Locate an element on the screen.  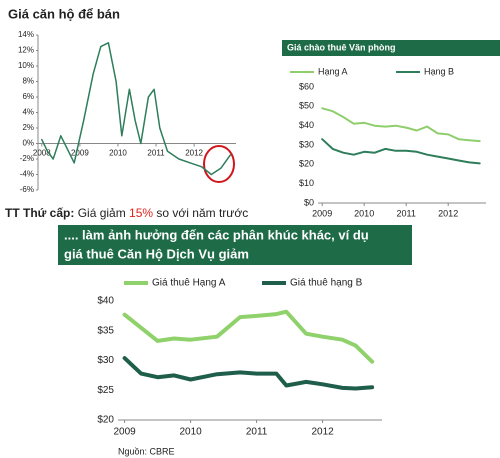
y-tick-label: 12% is located at coordinates (26, 50).